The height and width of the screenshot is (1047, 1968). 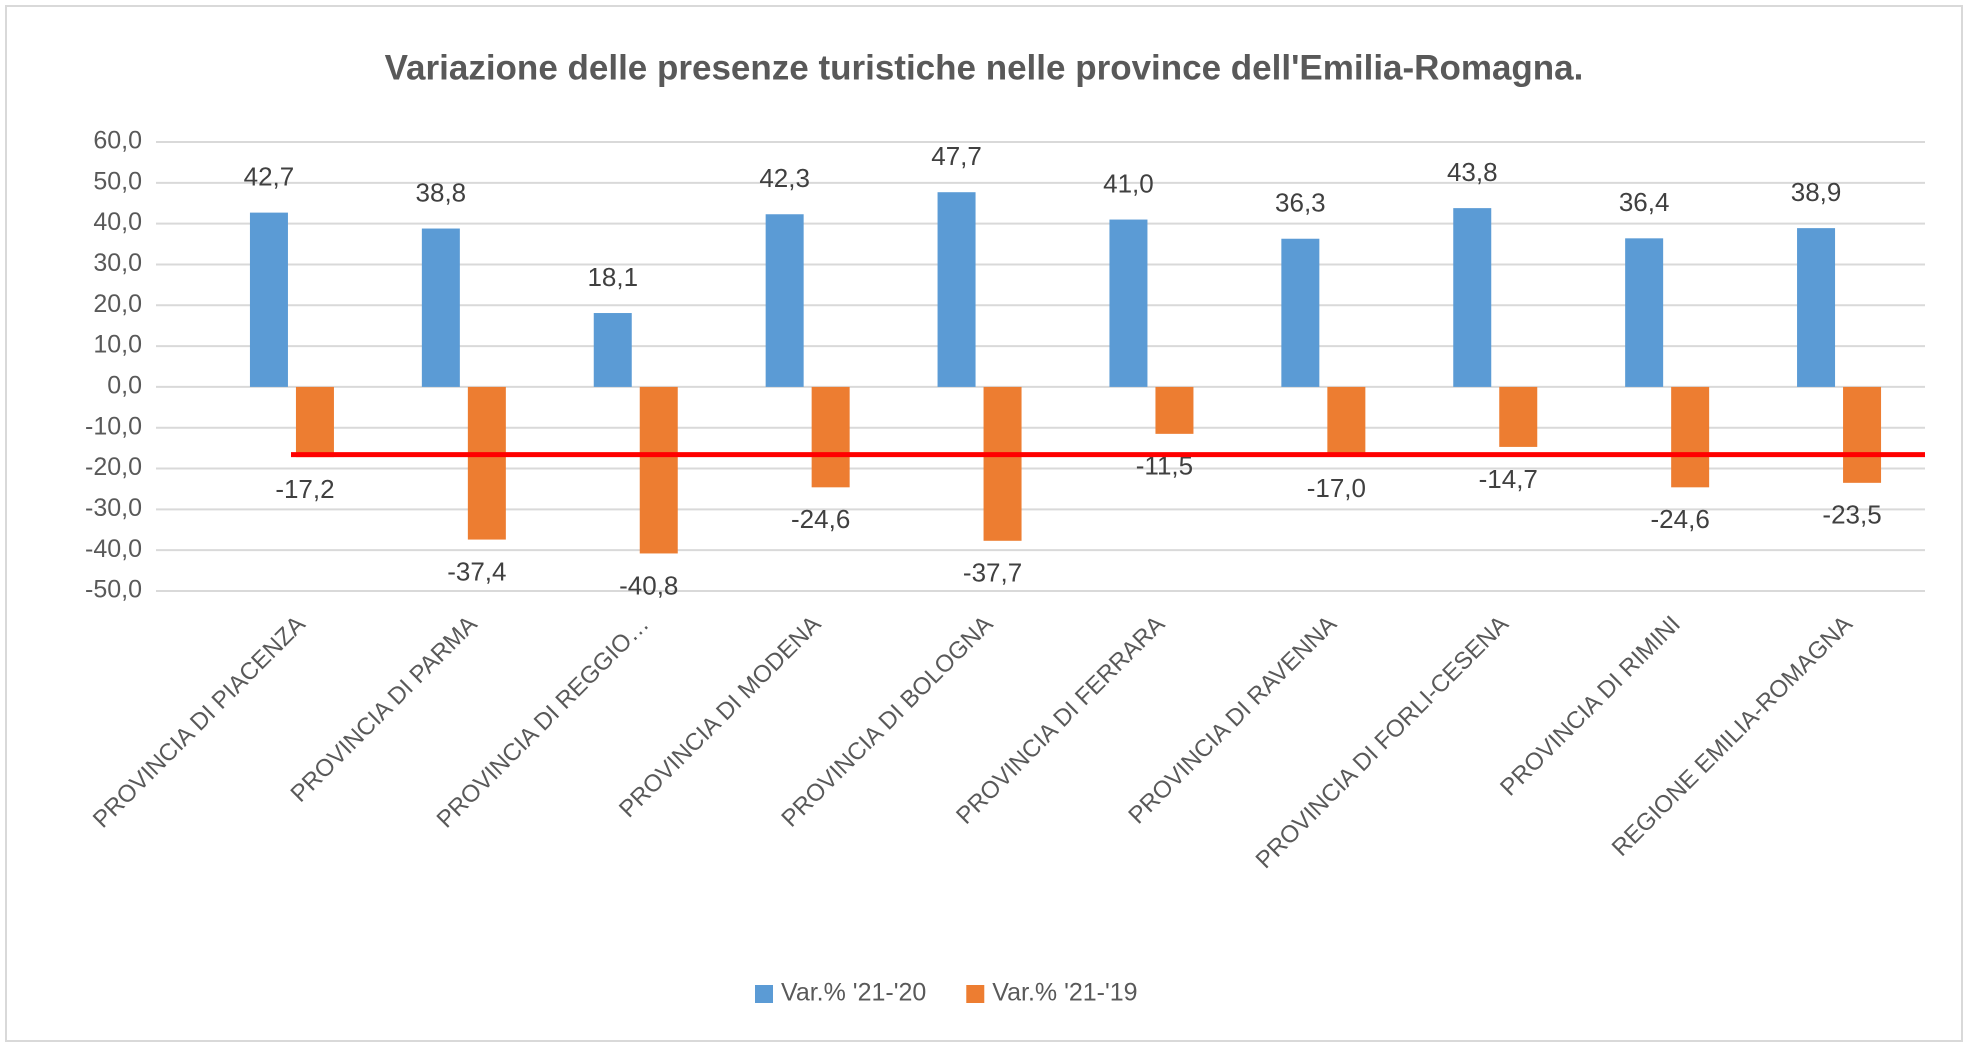 I want to click on data-label: -37,4, so click(x=476, y=571).